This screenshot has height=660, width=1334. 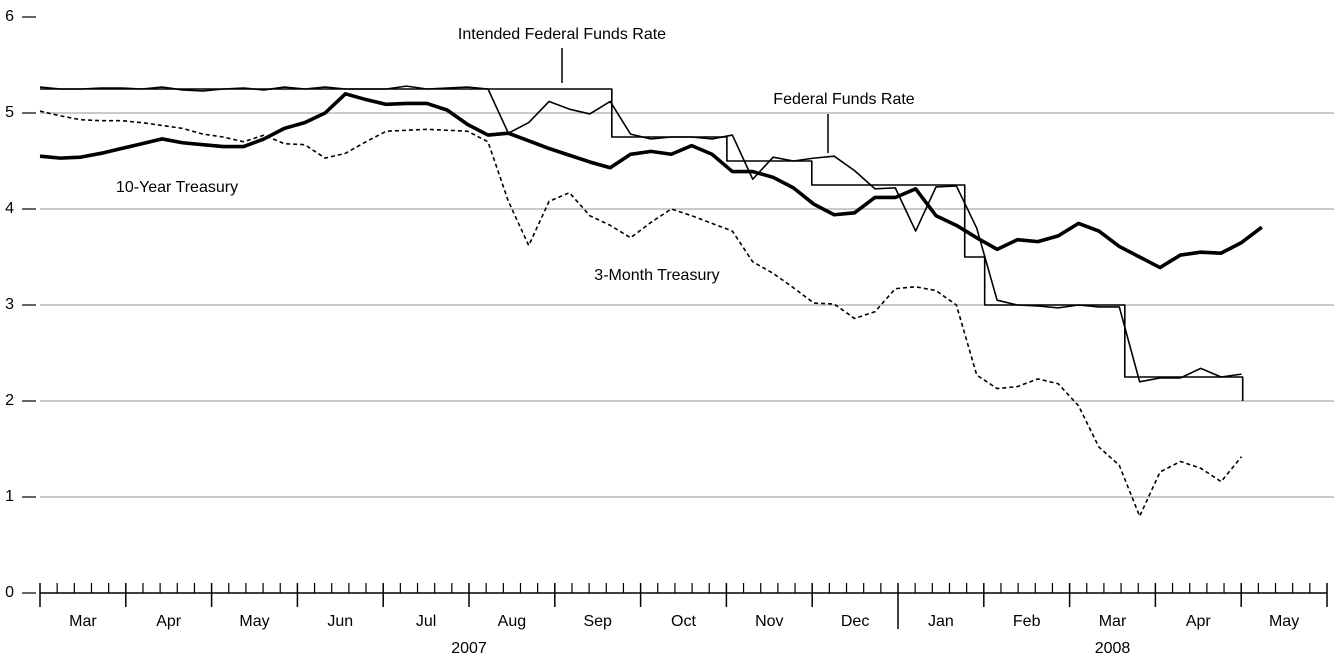 I want to click on x-tick-label: Aug, so click(x=512, y=621).